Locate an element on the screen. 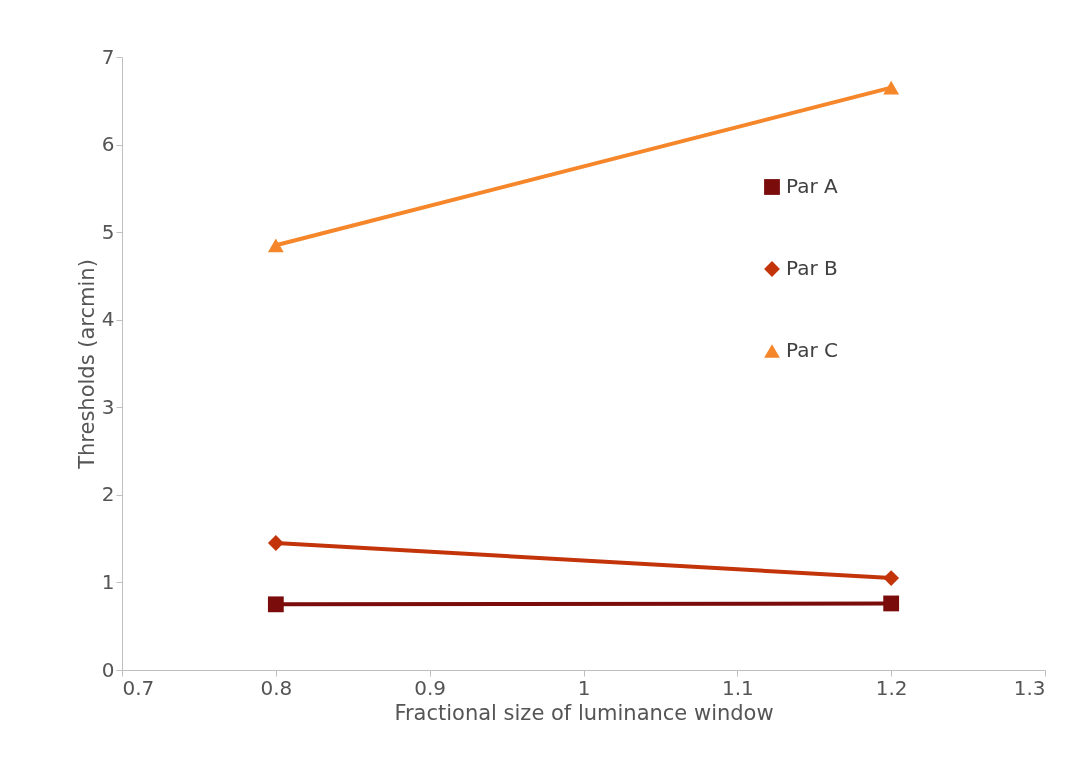 This screenshot has width=1069, height=771. x-tick-label: 1 is located at coordinates (584, 687).